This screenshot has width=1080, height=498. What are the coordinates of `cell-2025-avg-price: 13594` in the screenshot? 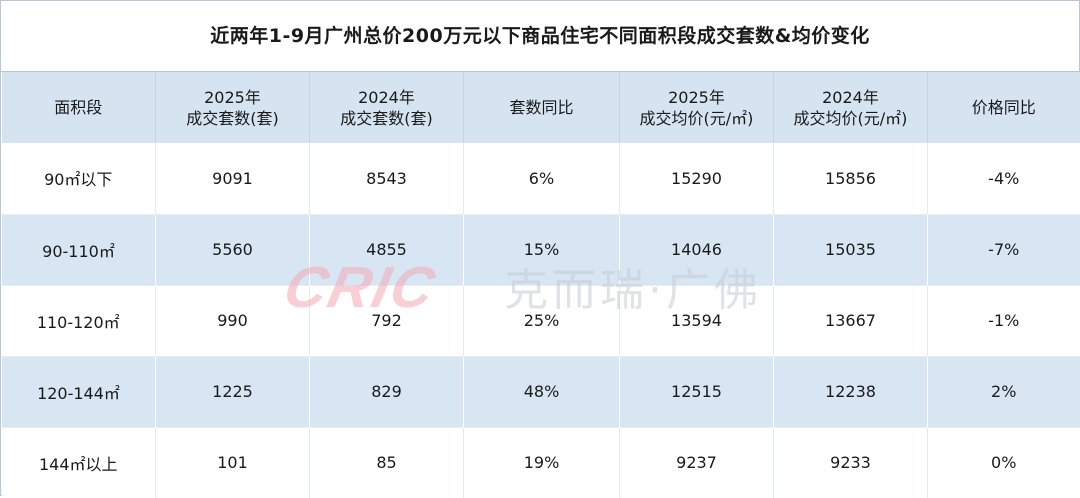 It's located at (696, 320).